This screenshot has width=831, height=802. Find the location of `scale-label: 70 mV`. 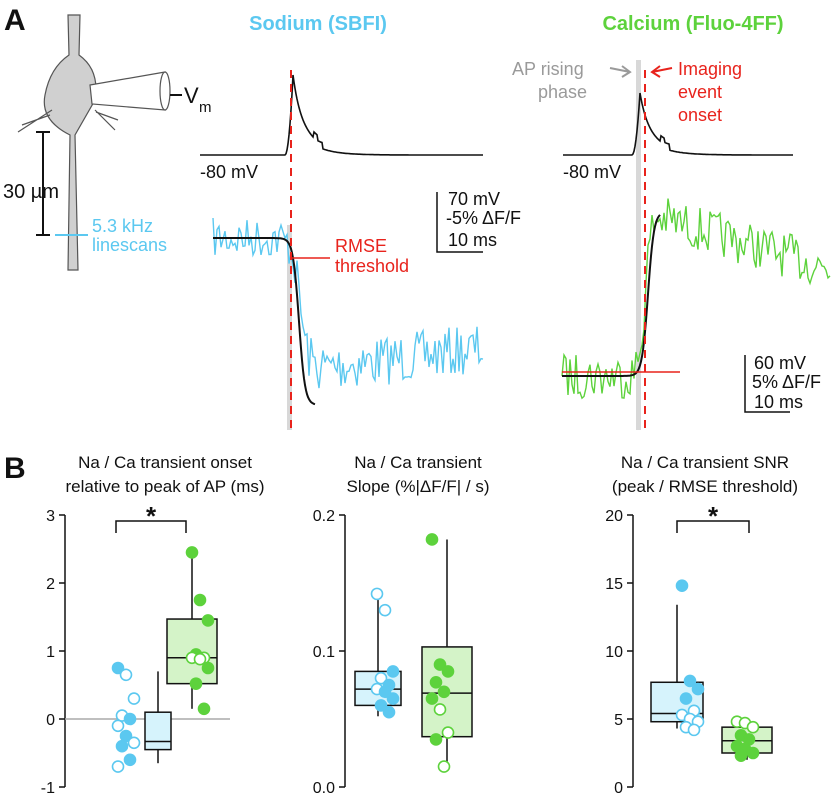

scale-label: 70 mV is located at coordinates (474, 199).